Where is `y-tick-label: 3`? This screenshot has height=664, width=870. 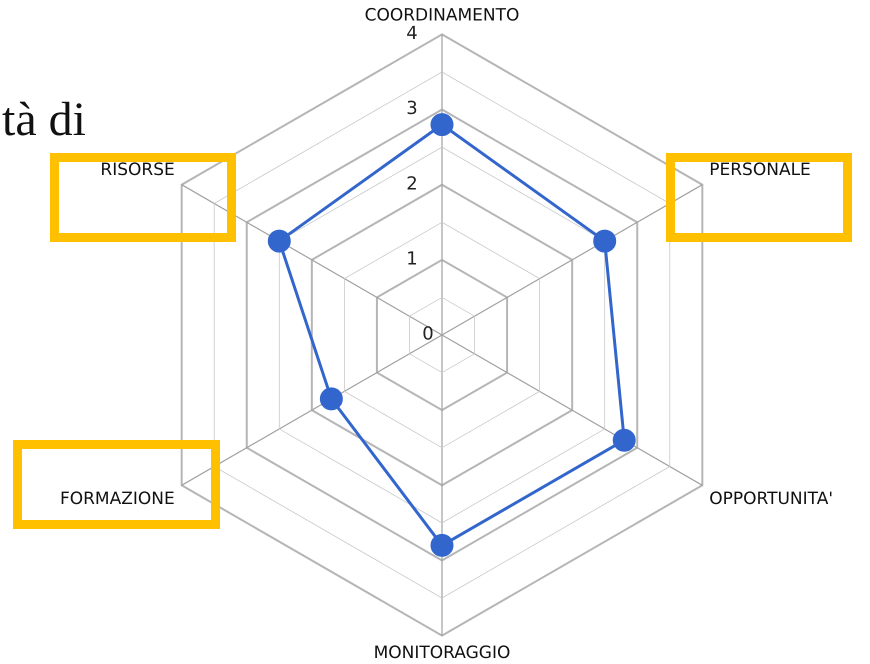 y-tick-label: 3 is located at coordinates (412, 109).